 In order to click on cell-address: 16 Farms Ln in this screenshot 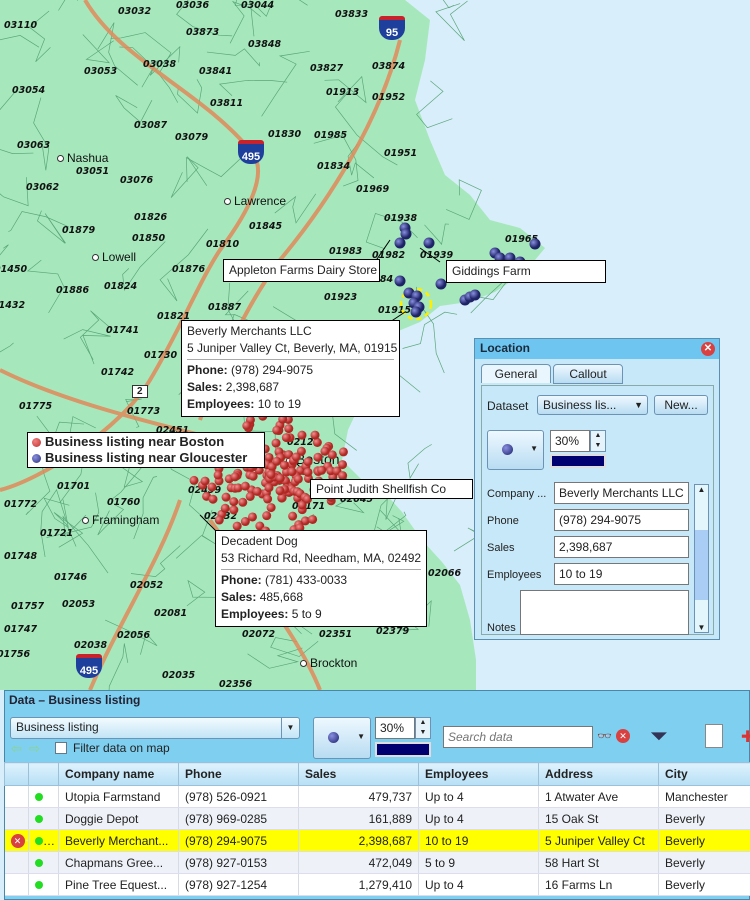, I will do `click(598, 884)`.